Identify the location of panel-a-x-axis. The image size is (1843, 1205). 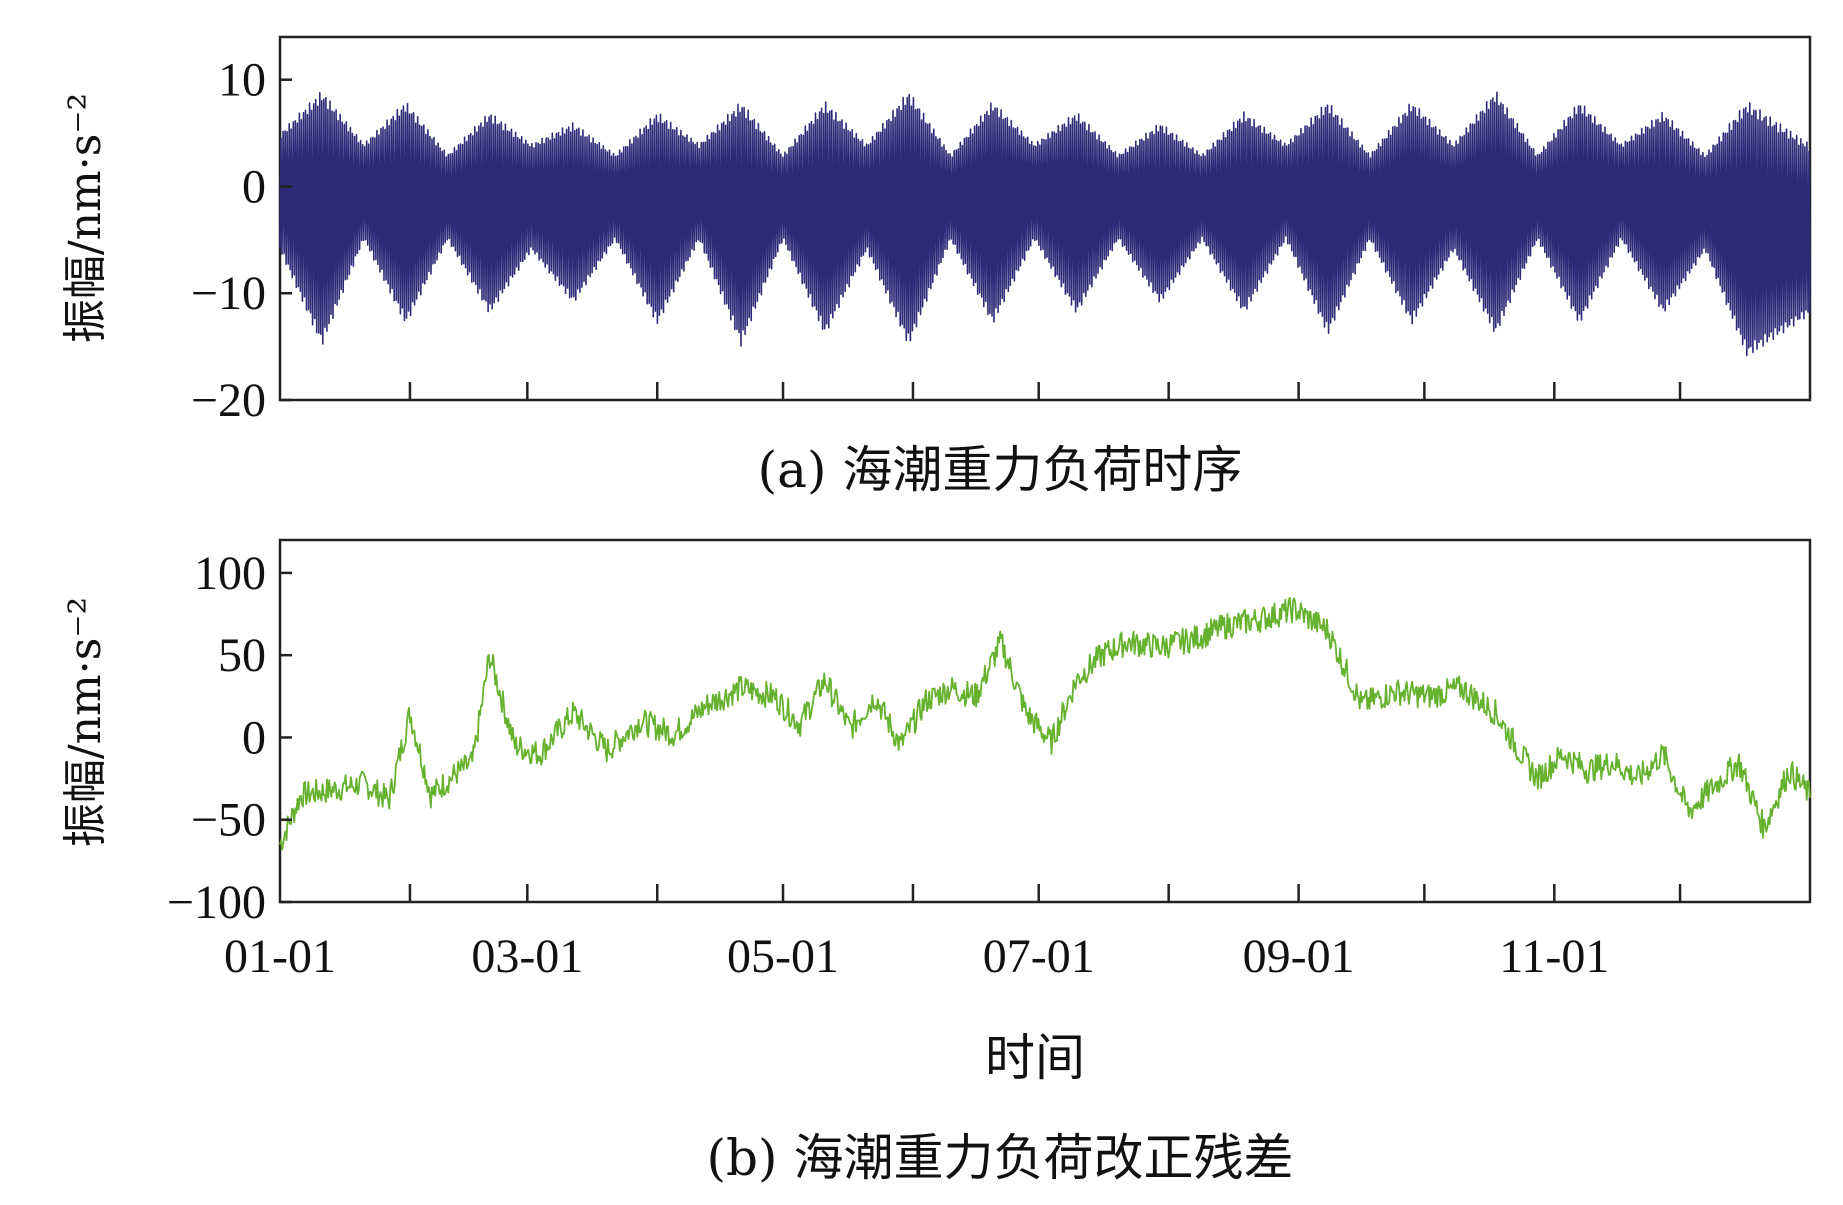
(1045, 391).